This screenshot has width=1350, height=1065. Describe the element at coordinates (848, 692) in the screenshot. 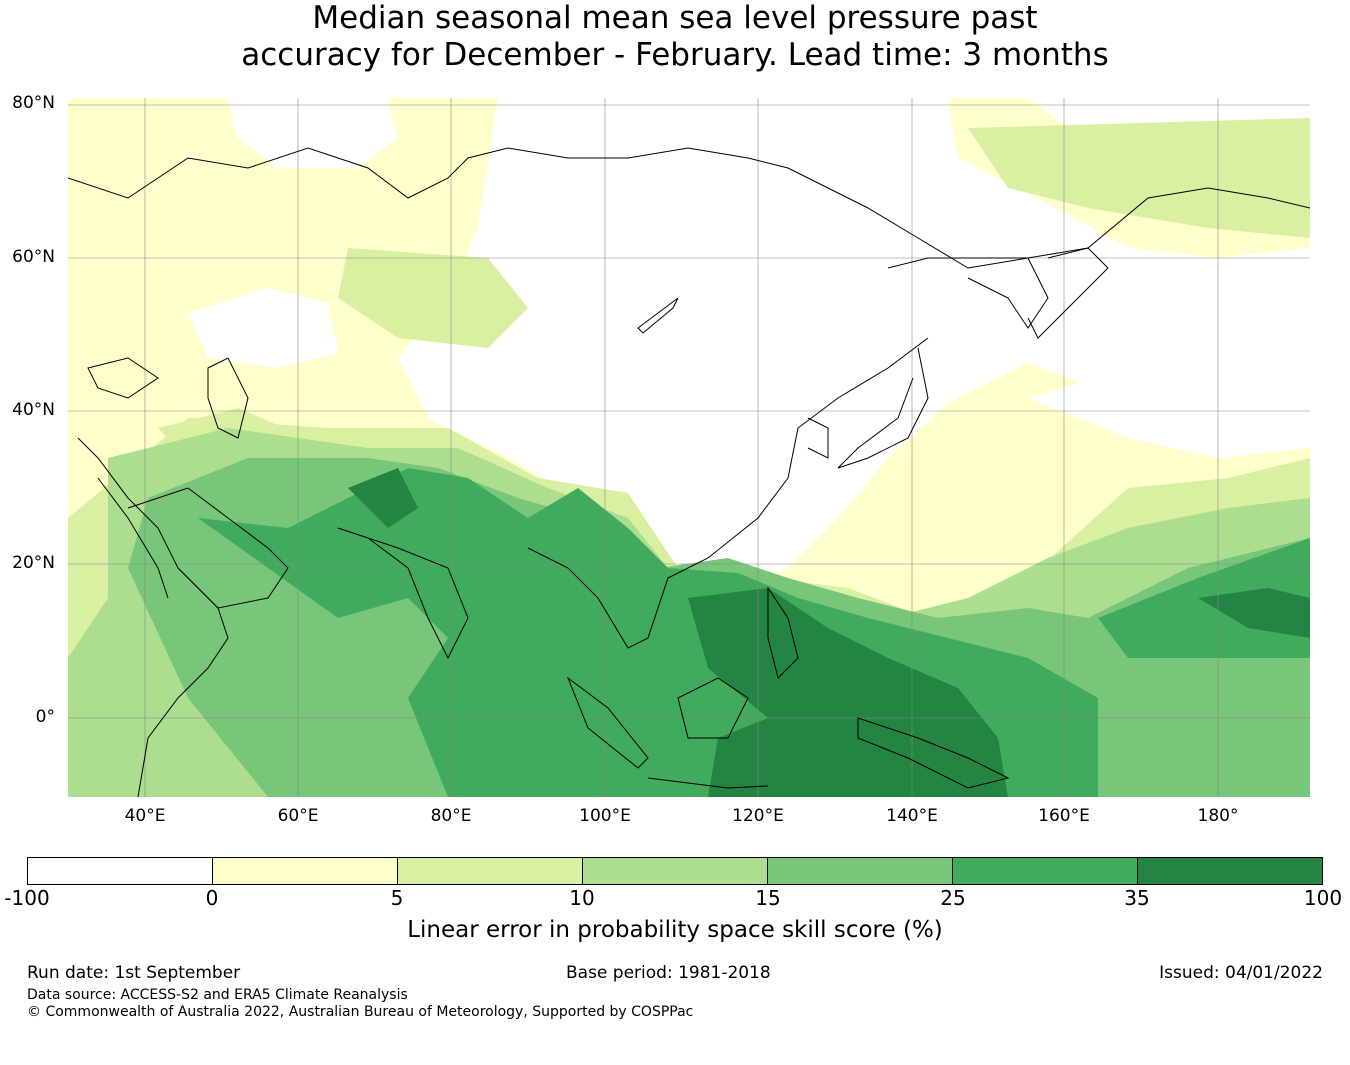

I see `region-35-100-west-pacific` at that location.